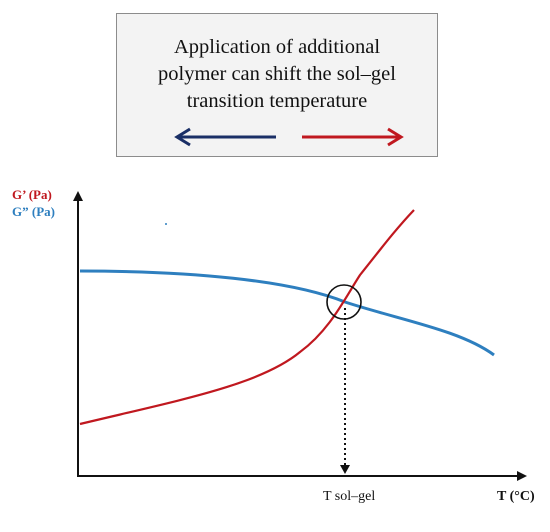 The height and width of the screenshot is (532, 550). I want to click on left-arrow-icon, so click(225, 137).